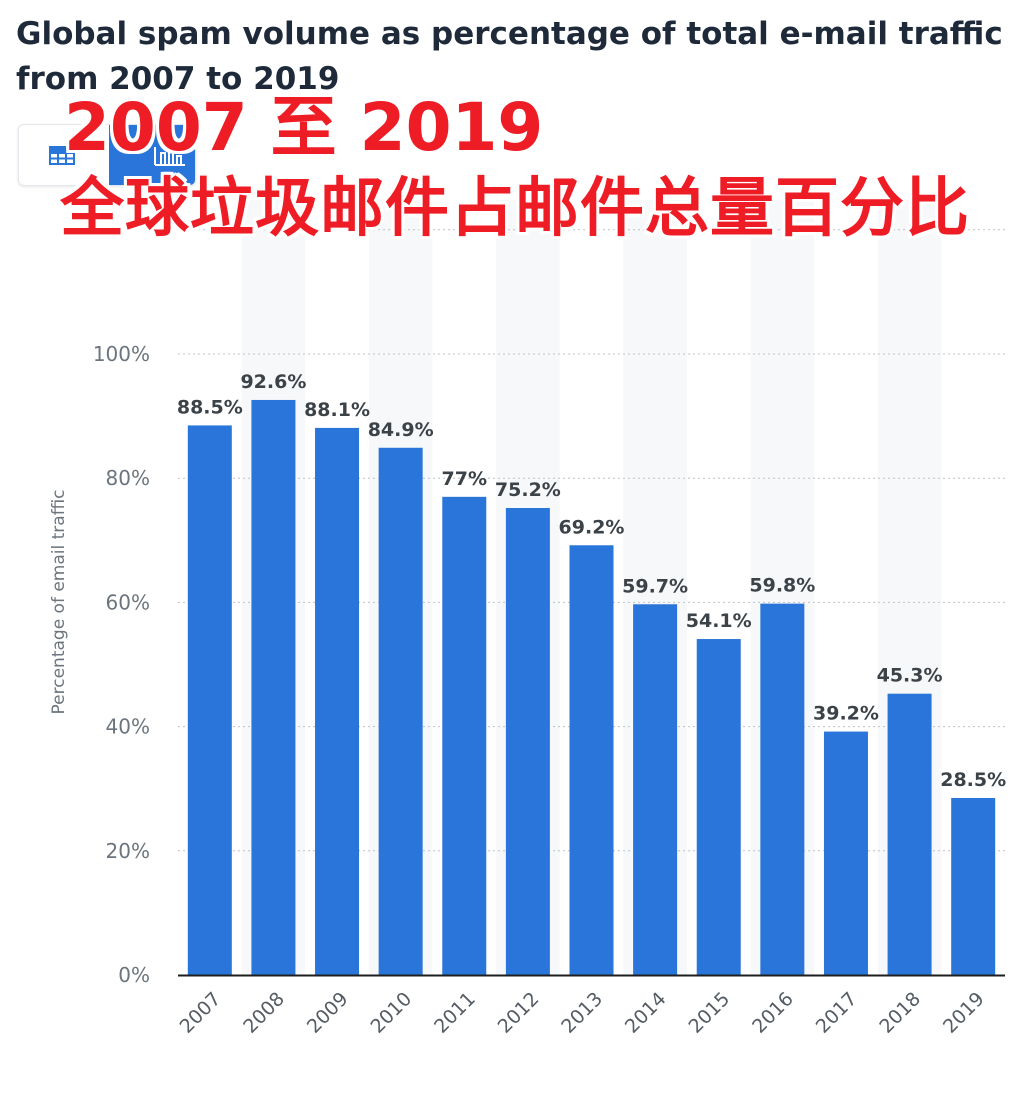 This screenshot has width=1032, height=1106. Describe the element at coordinates (782, 586) in the screenshot. I see `data-label-2016: 59.8%` at that location.